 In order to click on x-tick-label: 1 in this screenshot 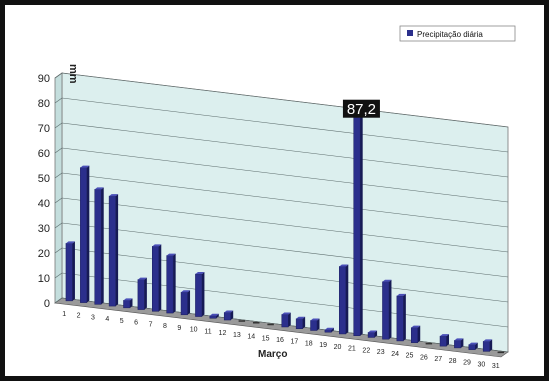, I will do `click(64, 314)`.